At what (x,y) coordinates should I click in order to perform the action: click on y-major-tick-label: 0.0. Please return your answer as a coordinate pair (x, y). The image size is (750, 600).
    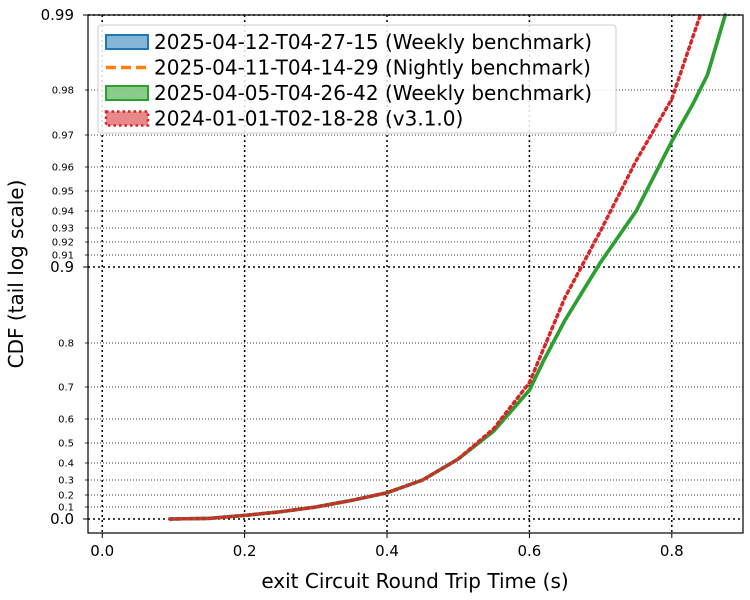
    Looking at the image, I should click on (62, 519).